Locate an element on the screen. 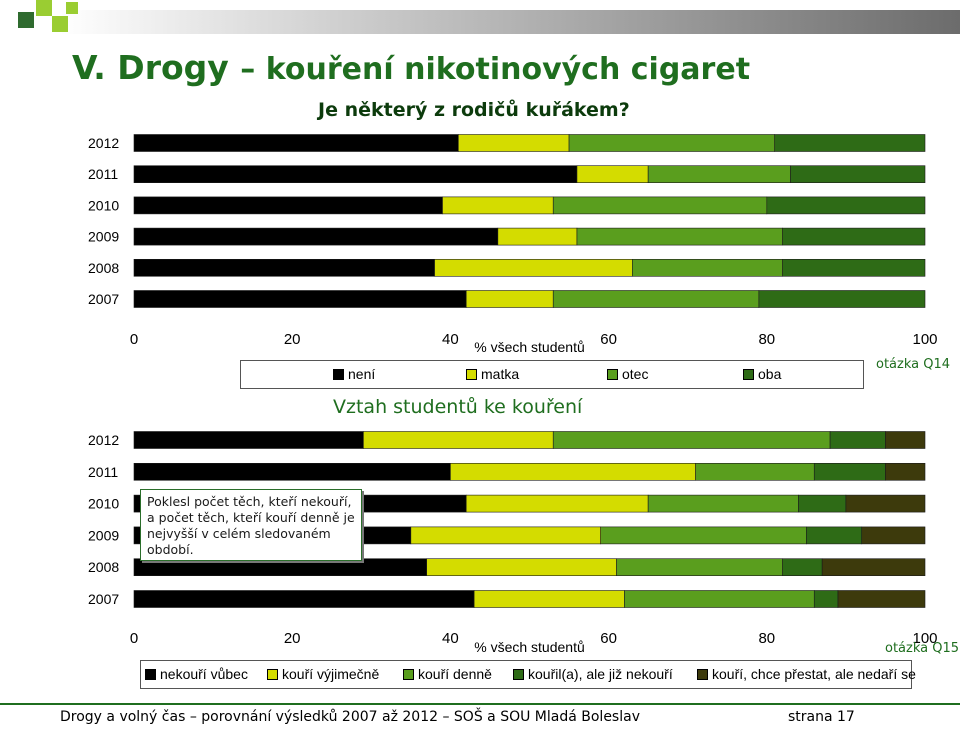  c1-x-tick-label: 0 is located at coordinates (134, 339).